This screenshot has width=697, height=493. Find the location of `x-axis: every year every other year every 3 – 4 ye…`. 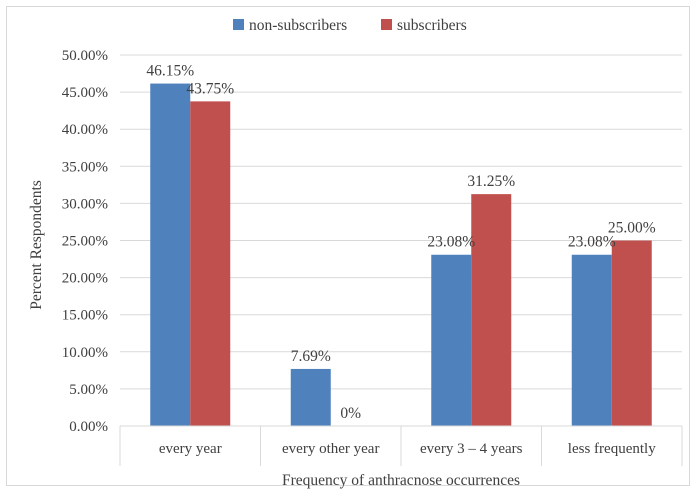

x-axis: every year every other year every 3 – 4 ye… is located at coordinates (401, 445).